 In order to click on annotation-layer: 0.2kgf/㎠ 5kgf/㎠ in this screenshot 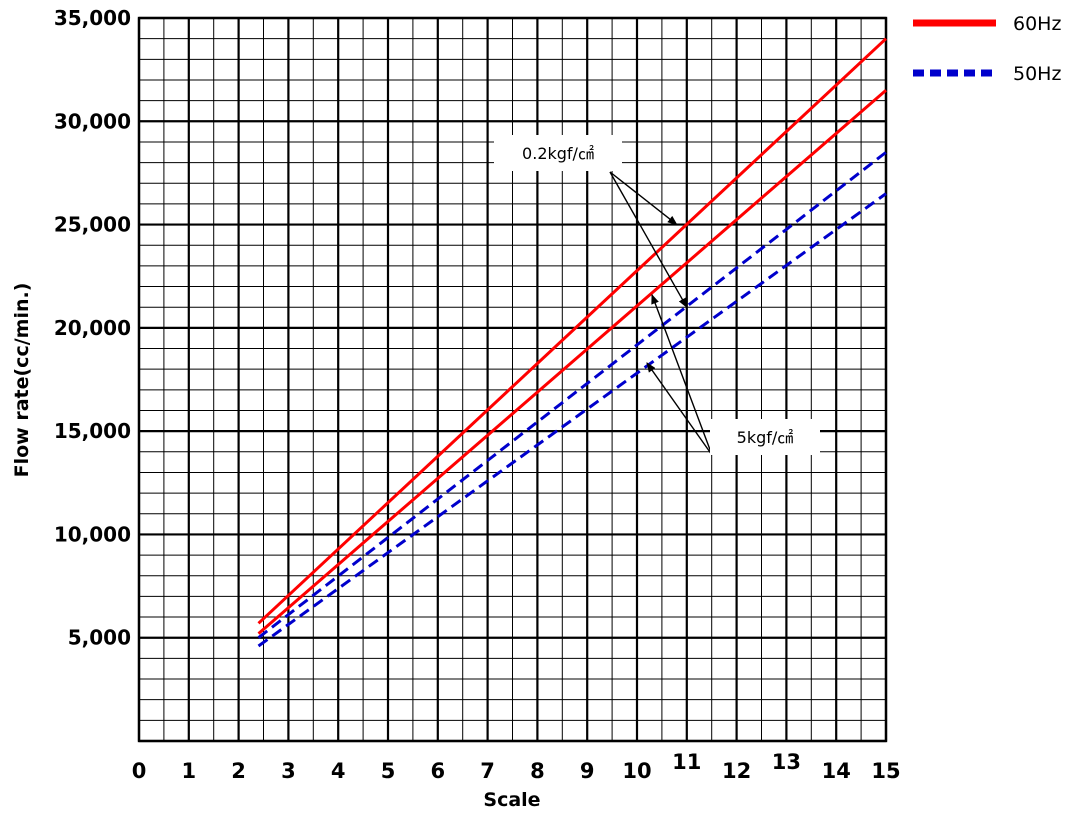, I will do `click(657, 295)`.